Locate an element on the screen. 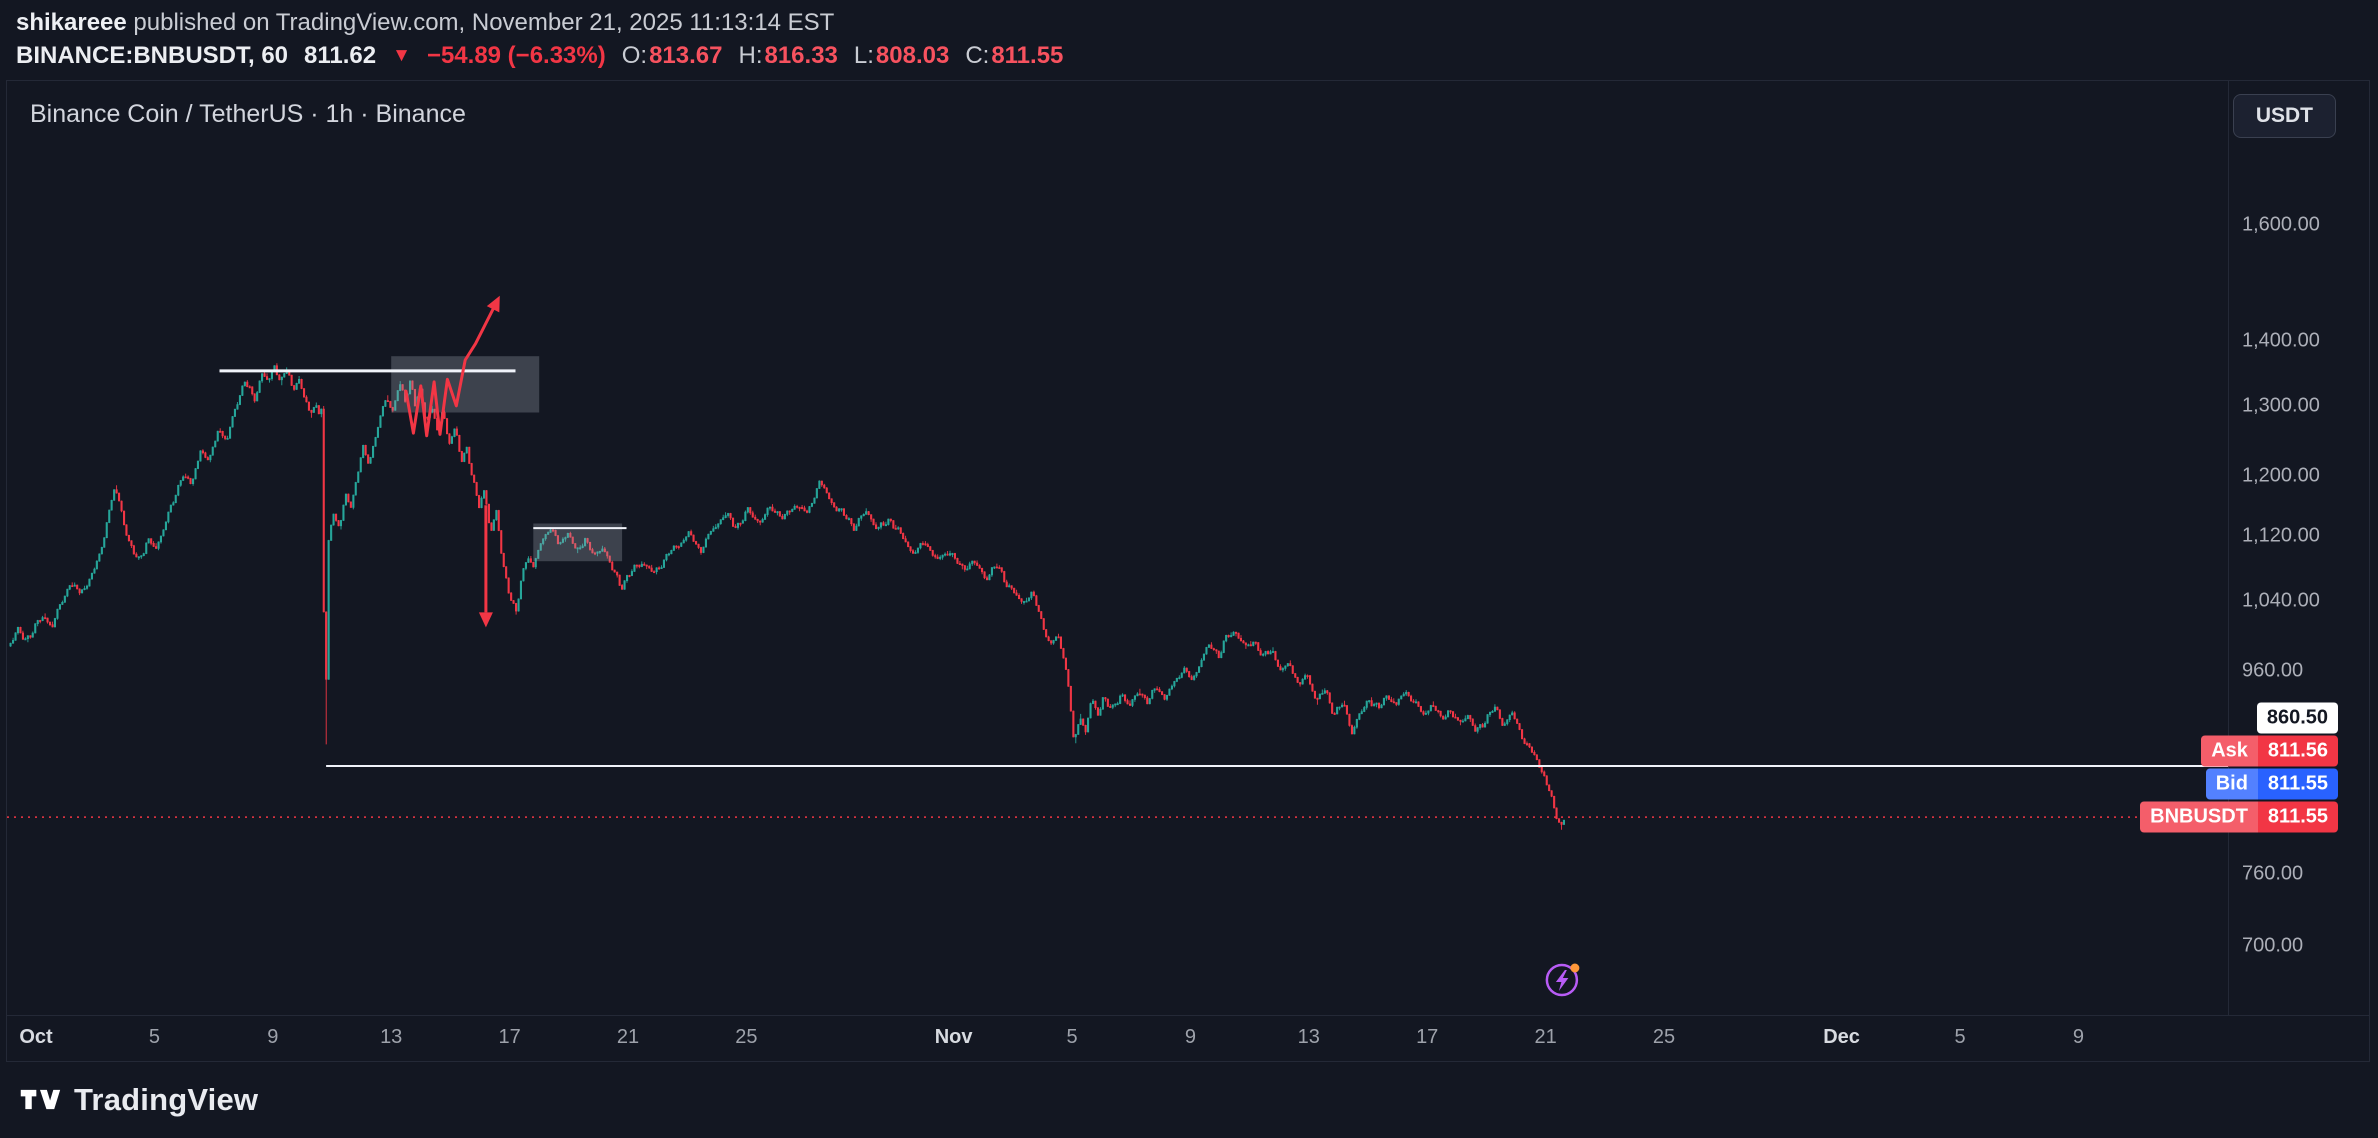  price-axis-label: 700.00 is located at coordinates (2273, 945).